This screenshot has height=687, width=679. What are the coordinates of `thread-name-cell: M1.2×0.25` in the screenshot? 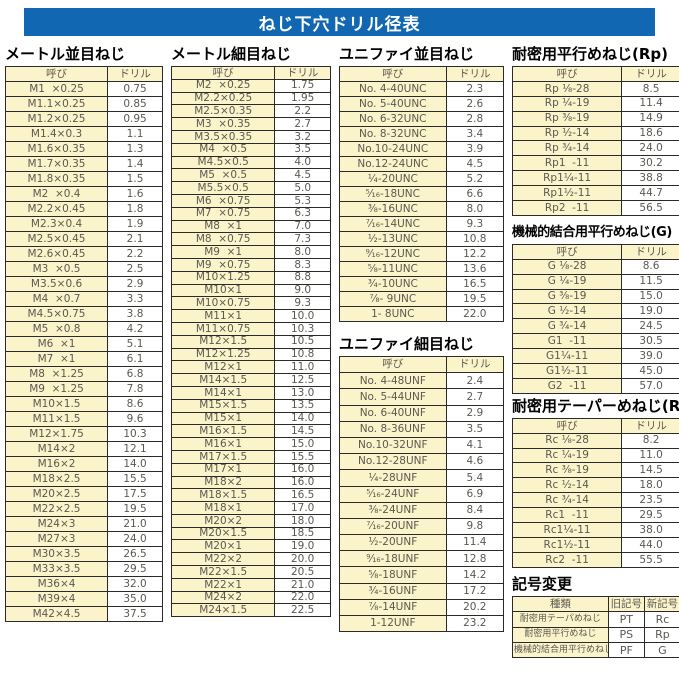 It's located at (57, 119).